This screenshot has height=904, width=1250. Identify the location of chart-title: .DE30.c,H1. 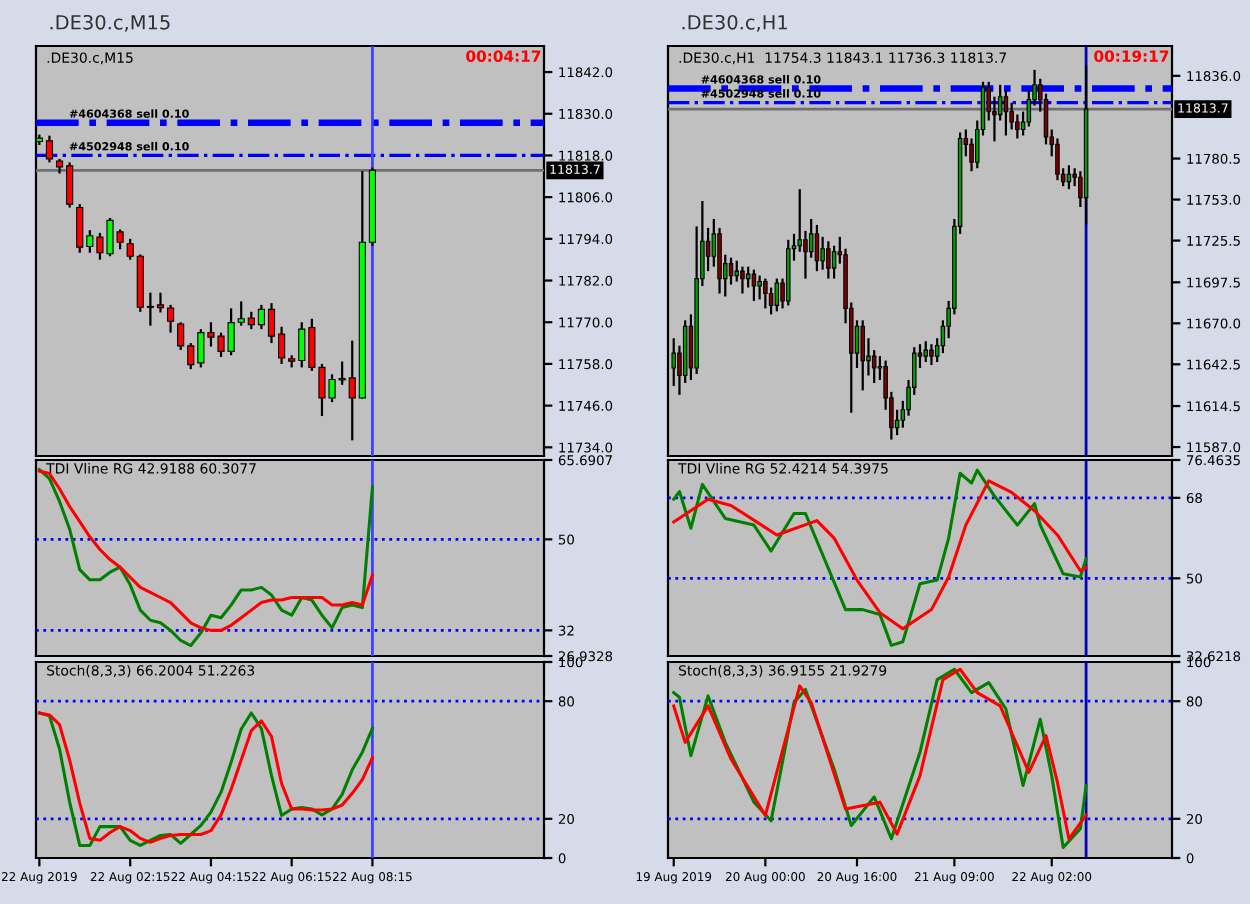
(734, 23).